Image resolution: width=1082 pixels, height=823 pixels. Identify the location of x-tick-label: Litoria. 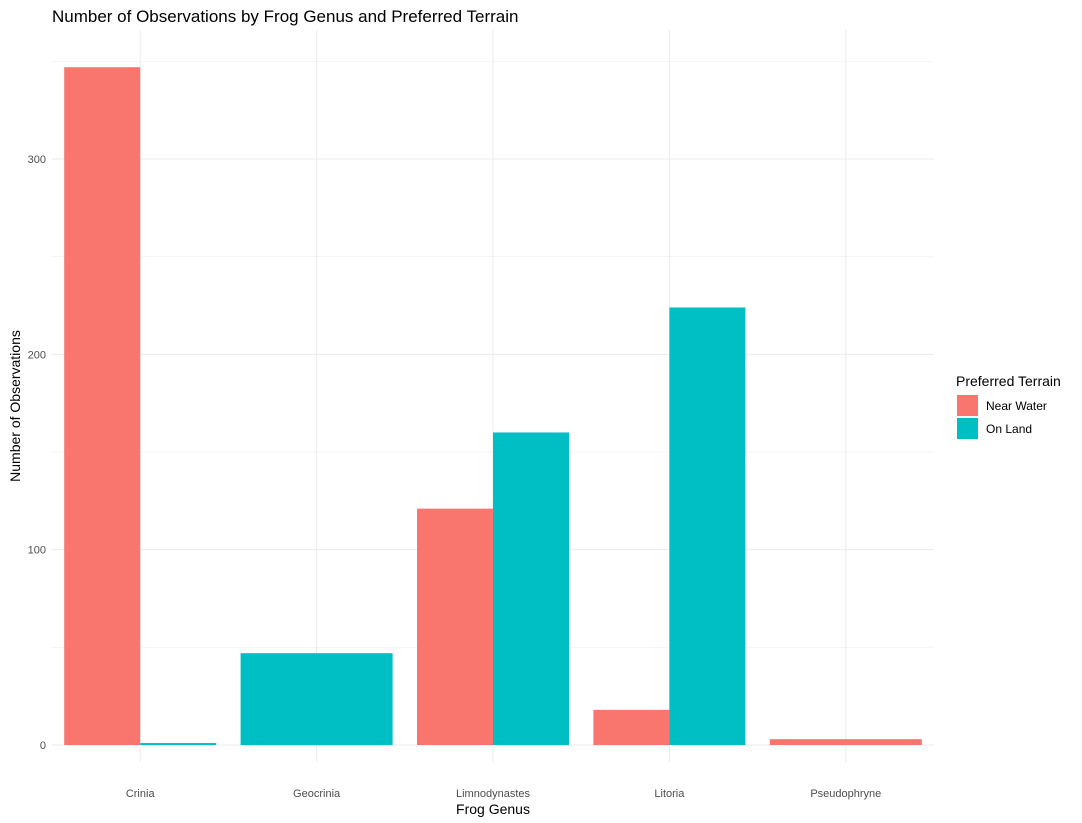
(669, 794).